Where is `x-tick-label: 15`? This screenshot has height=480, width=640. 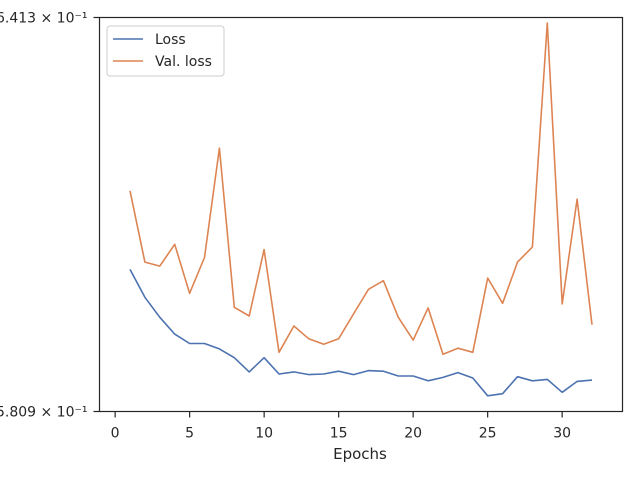
x-tick-label: 15 is located at coordinates (339, 434).